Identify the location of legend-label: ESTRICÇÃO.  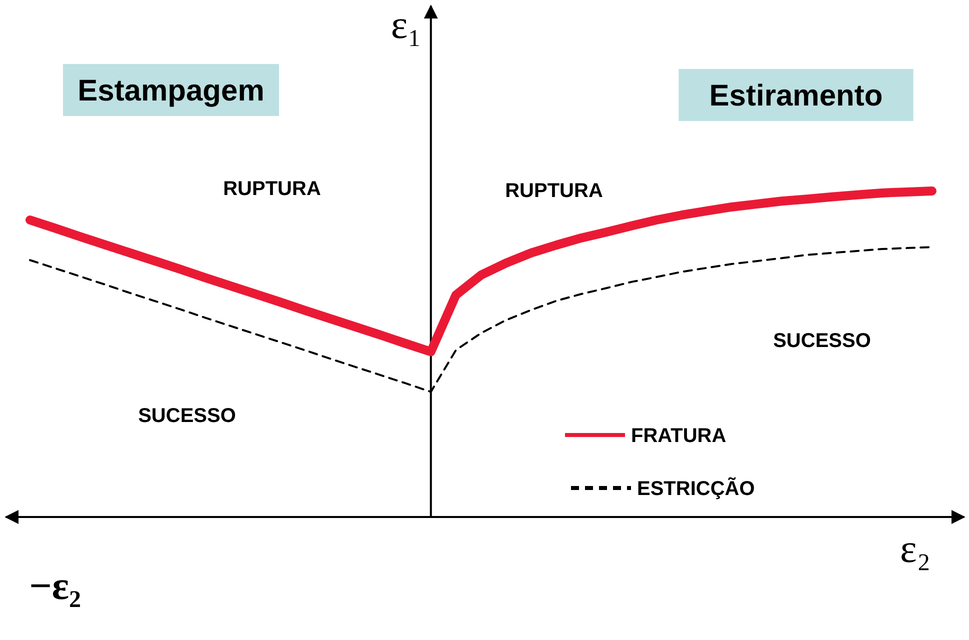
(696, 488).